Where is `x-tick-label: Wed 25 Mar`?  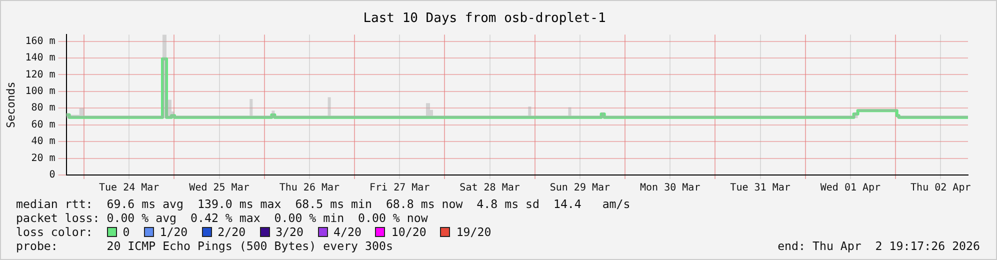
x-tick-label: Wed 25 Mar is located at coordinates (219, 188).